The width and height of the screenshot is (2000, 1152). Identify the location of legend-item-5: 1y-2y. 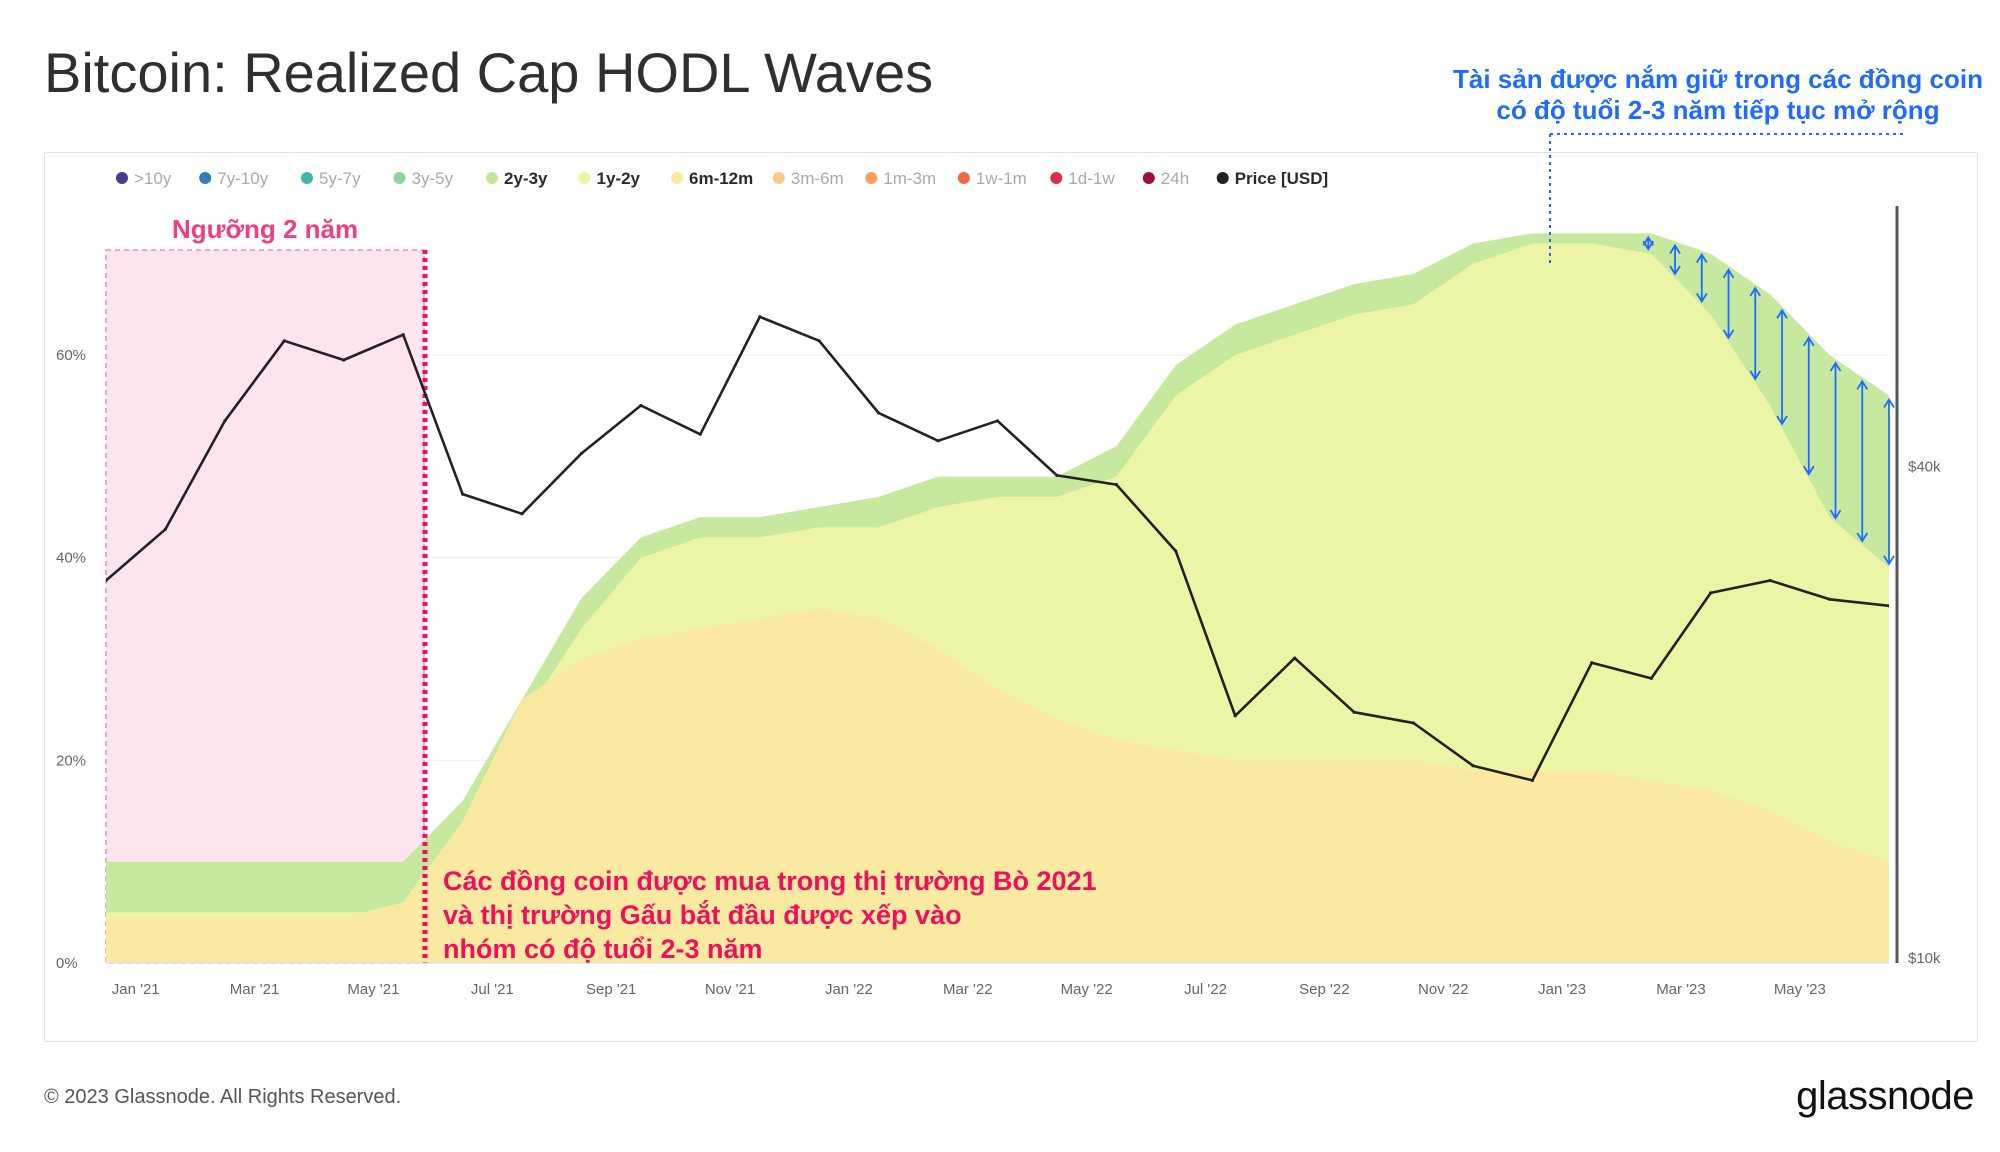
(609, 178).